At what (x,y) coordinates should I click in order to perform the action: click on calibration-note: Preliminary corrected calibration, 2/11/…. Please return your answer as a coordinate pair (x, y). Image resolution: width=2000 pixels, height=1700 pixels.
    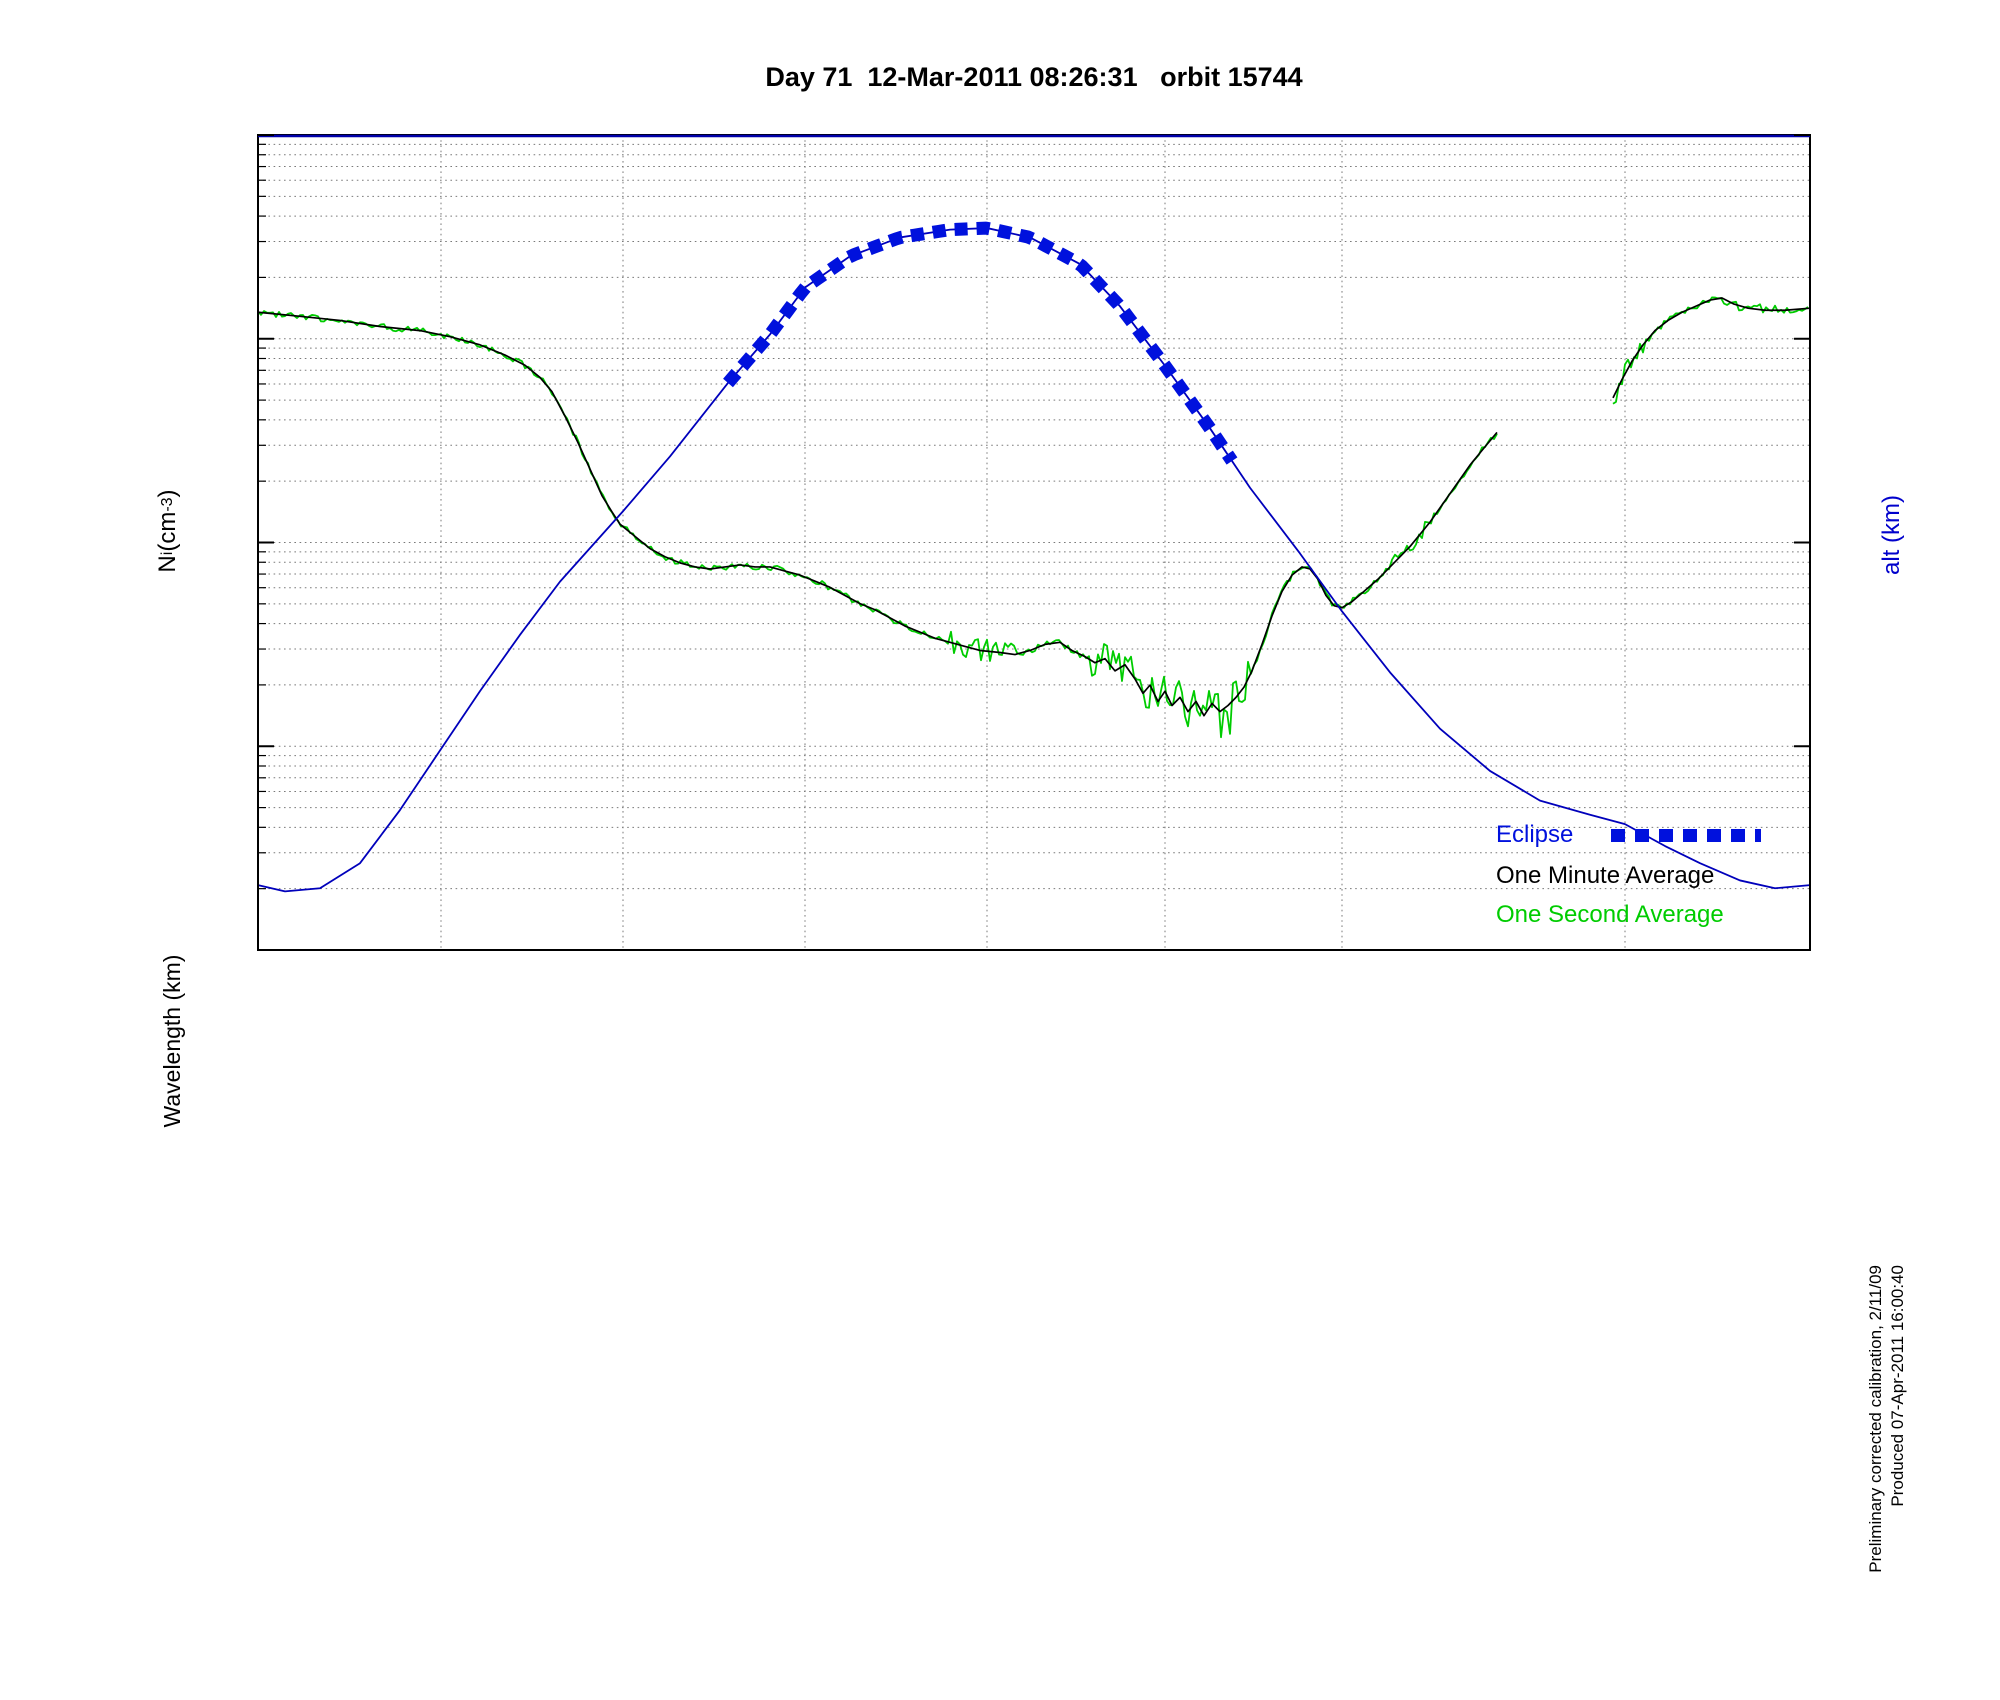
    Looking at the image, I should click on (1875, 1419).